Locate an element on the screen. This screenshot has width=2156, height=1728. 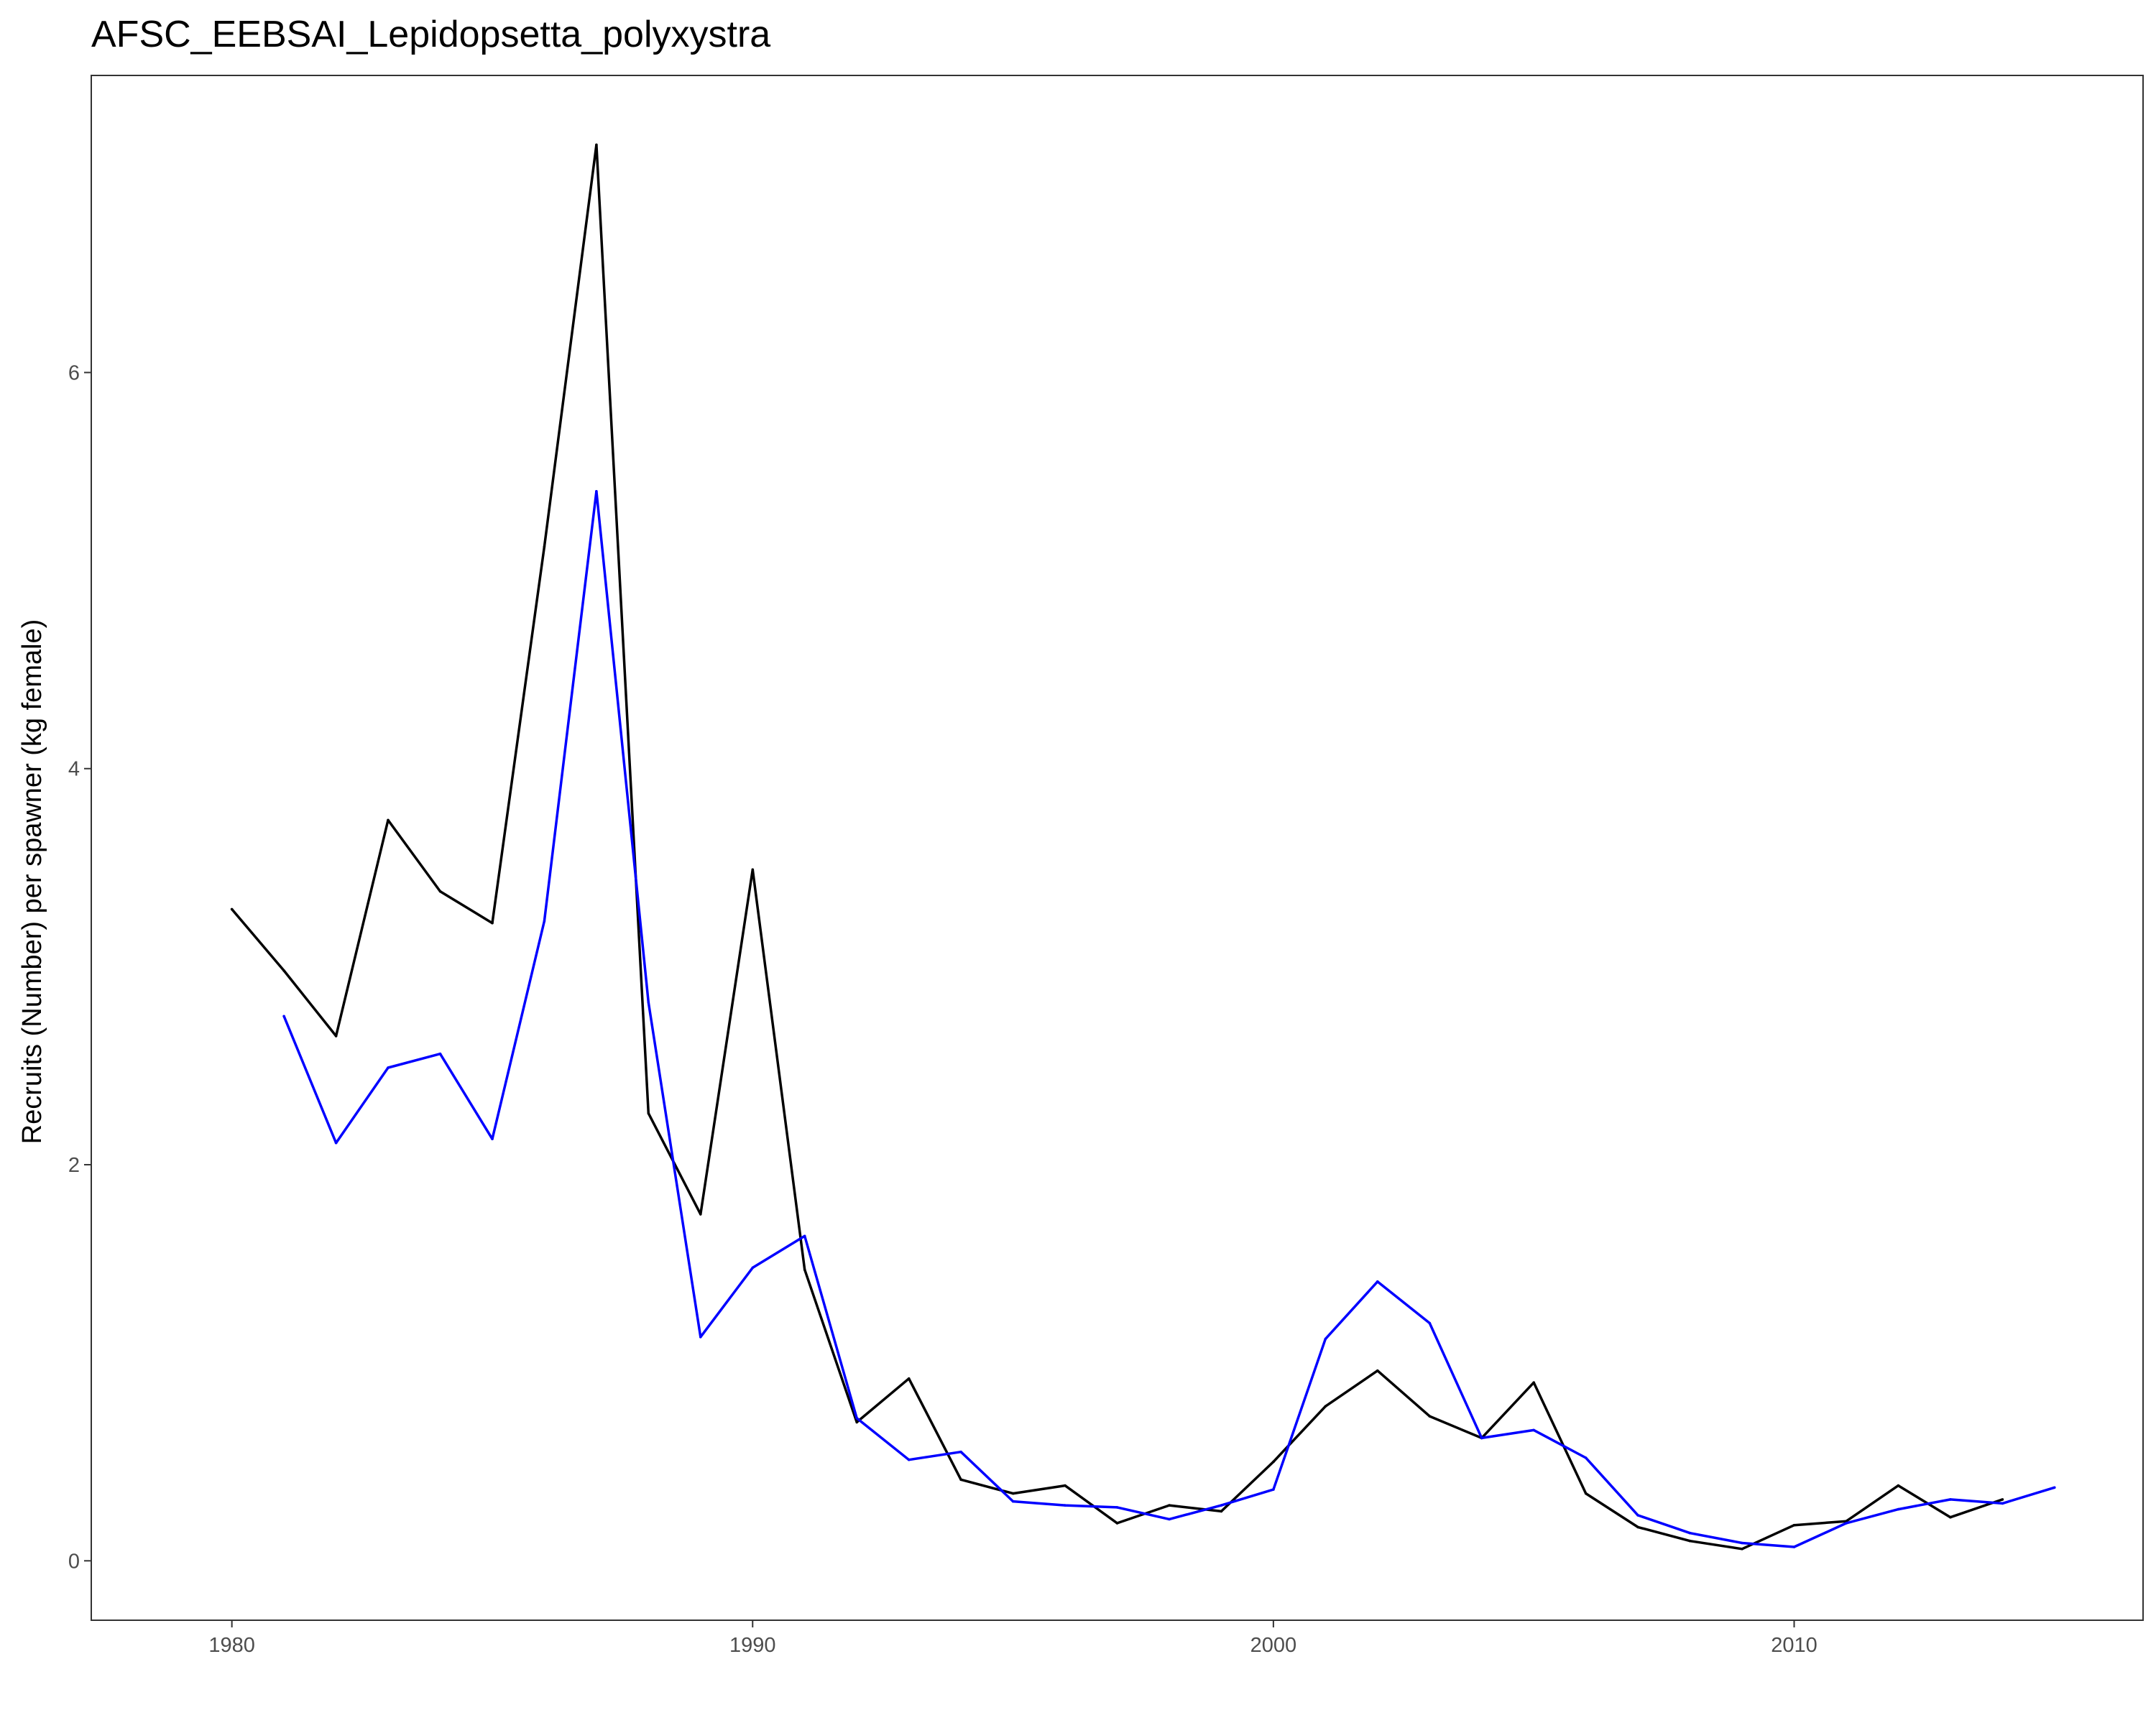
data-point-blue-2007 is located at coordinates (1638, 1516).